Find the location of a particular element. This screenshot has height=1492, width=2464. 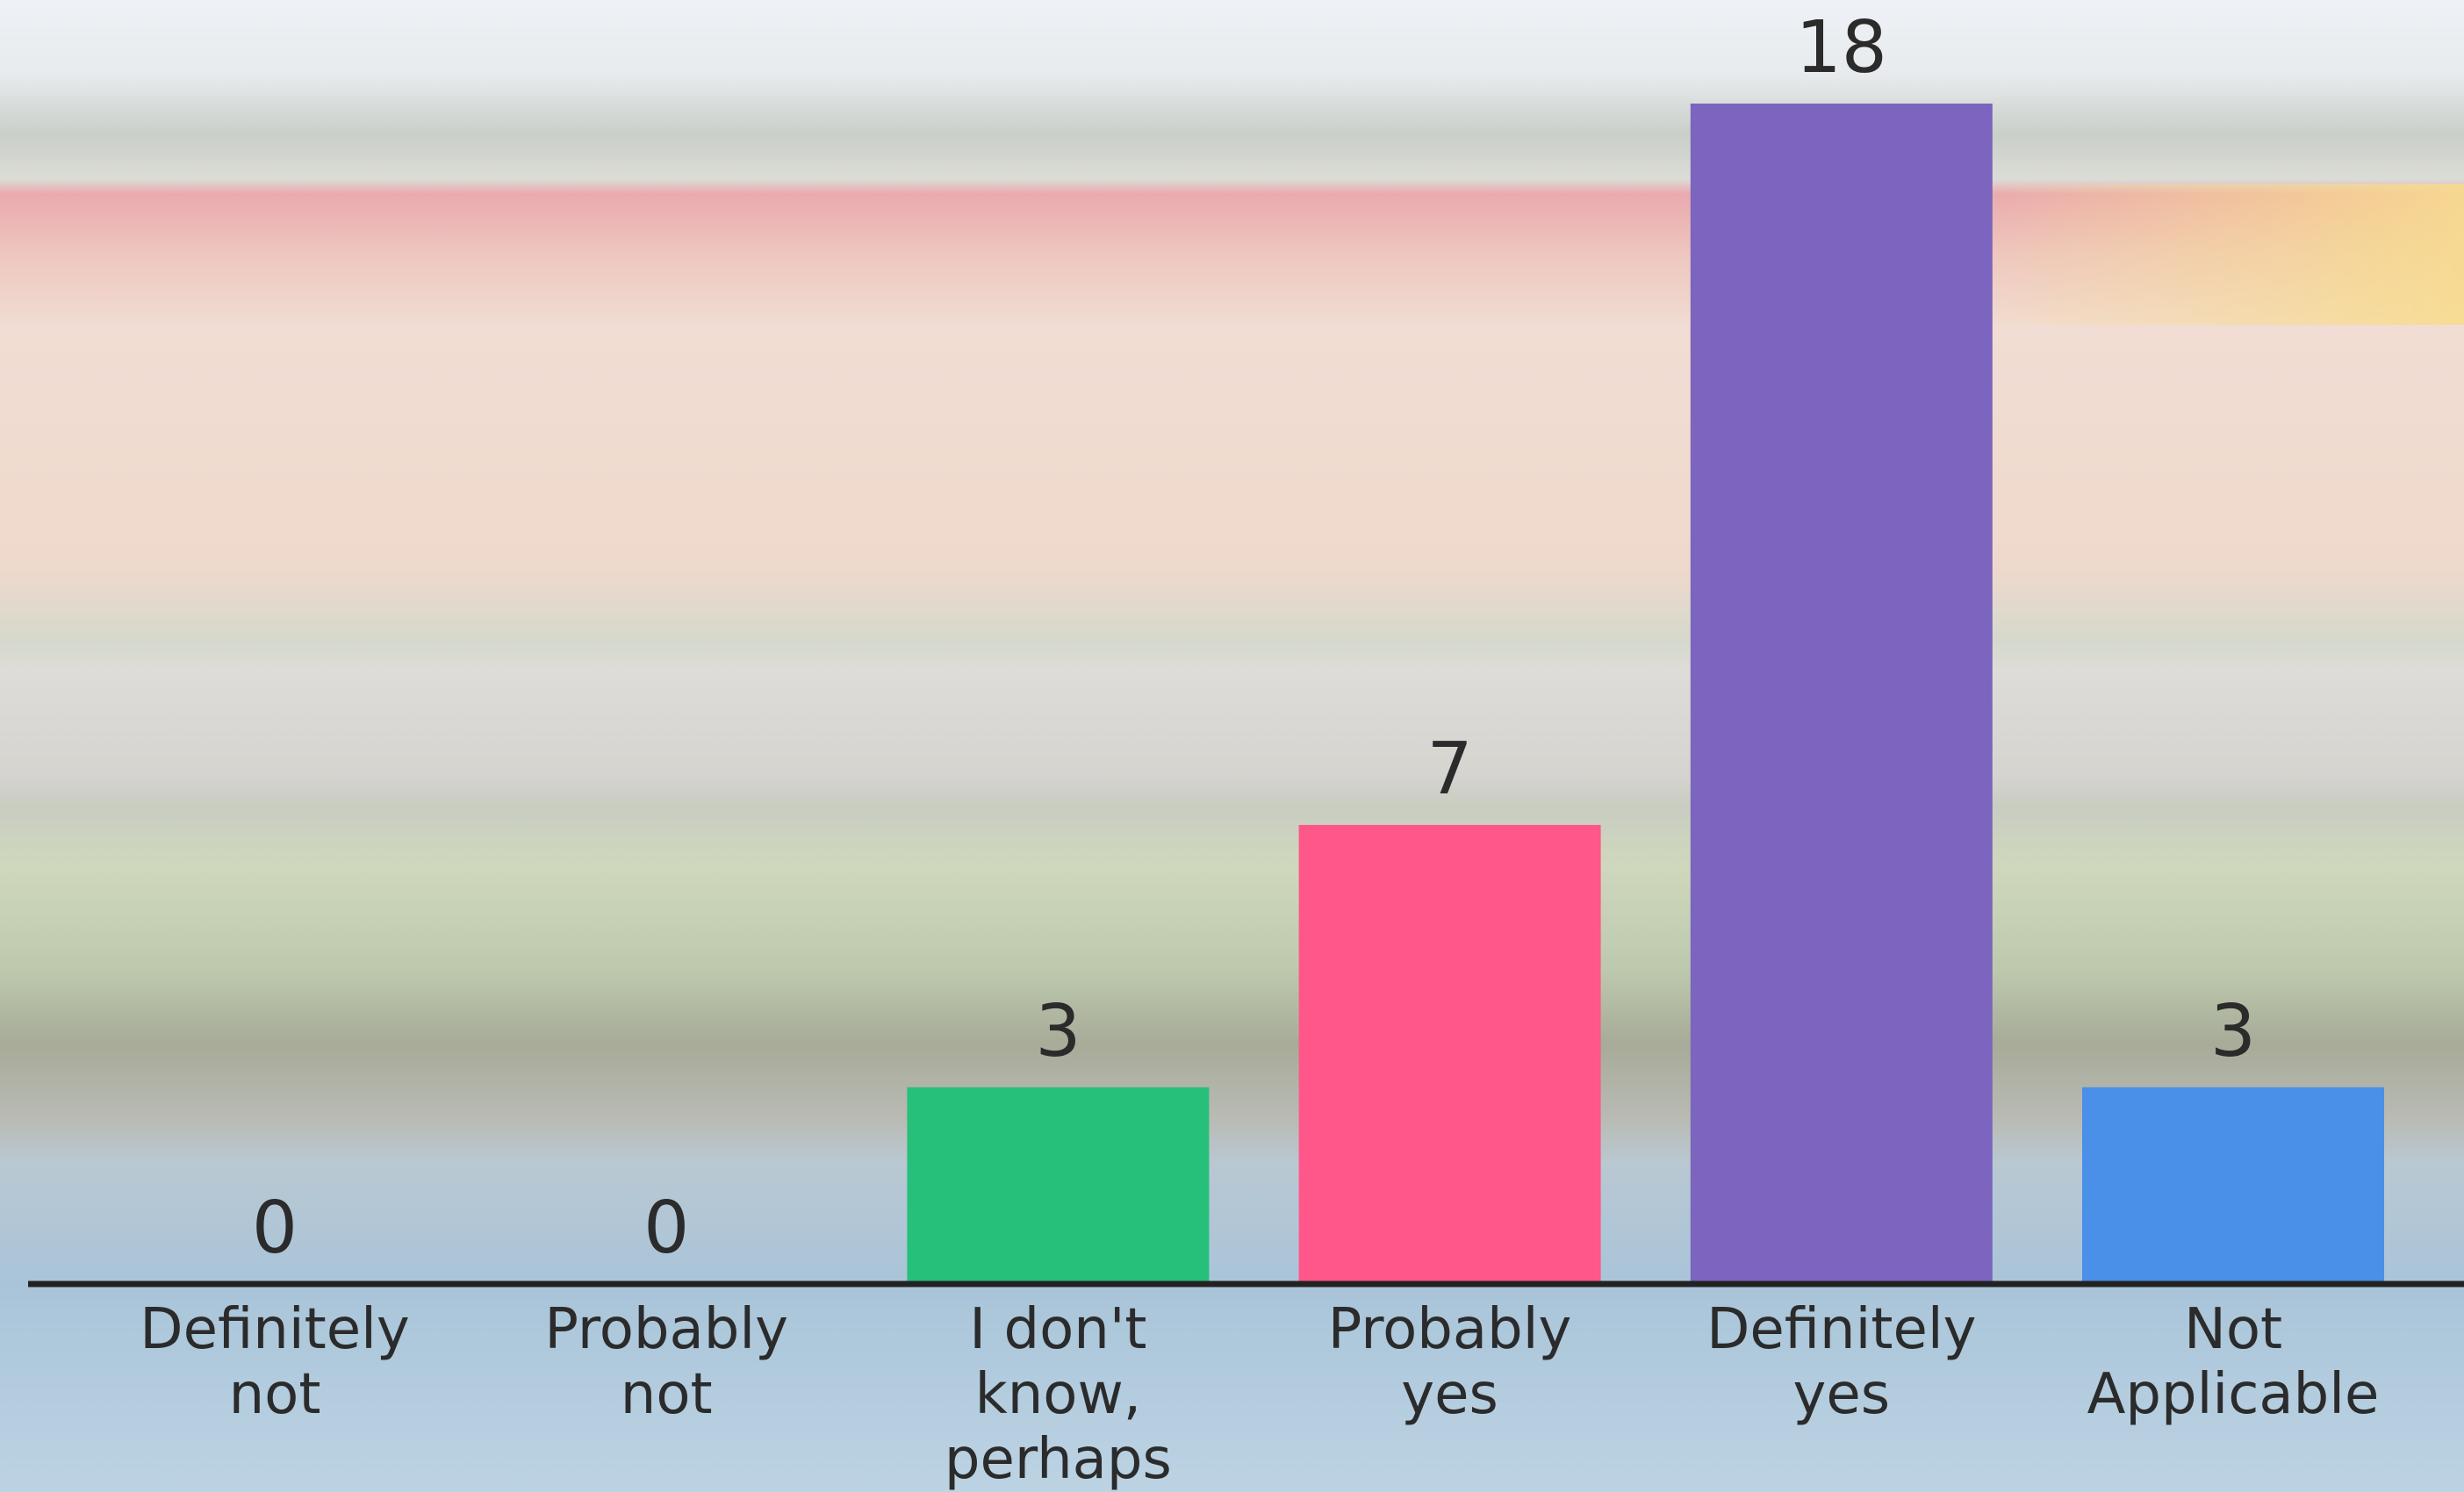

category-label: Not Applicable is located at coordinates (2233, 1362).